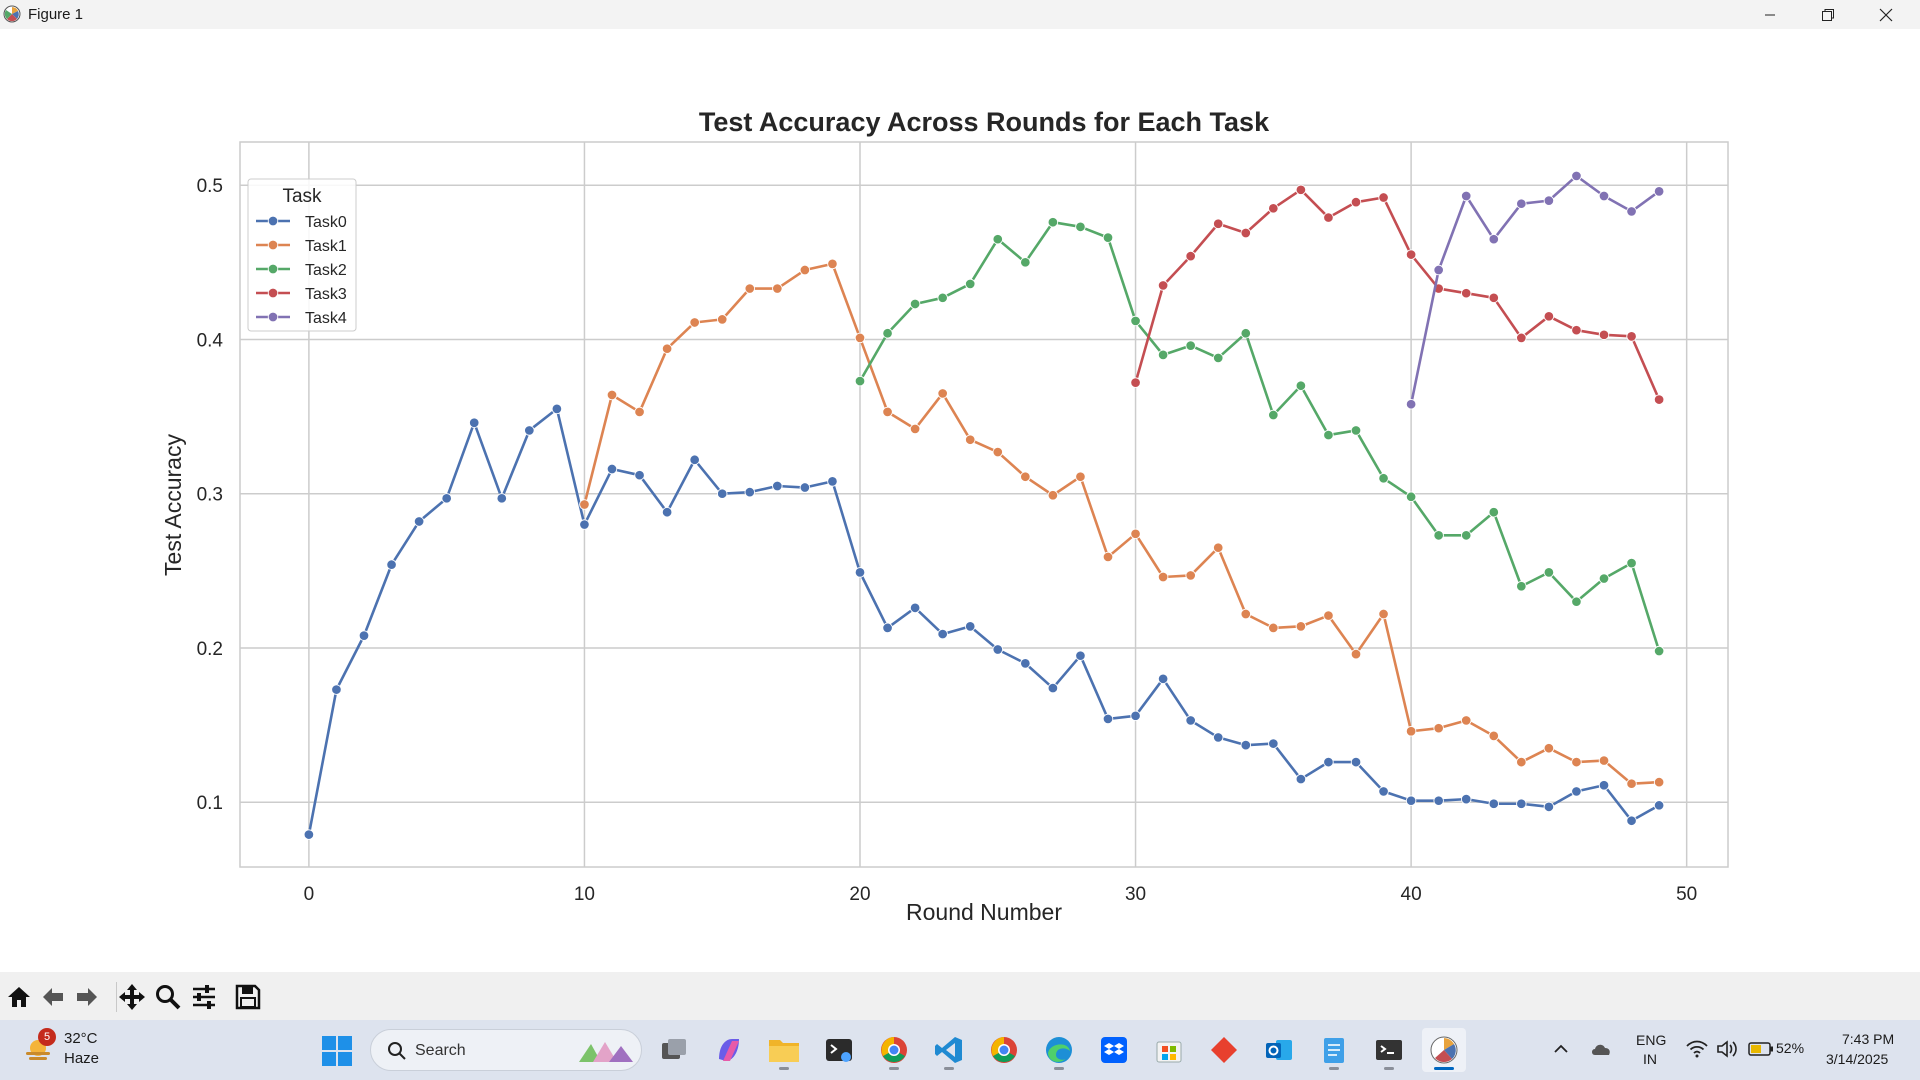 The height and width of the screenshot is (1080, 1920). I want to click on x-tick-label: 30, so click(1135, 894).